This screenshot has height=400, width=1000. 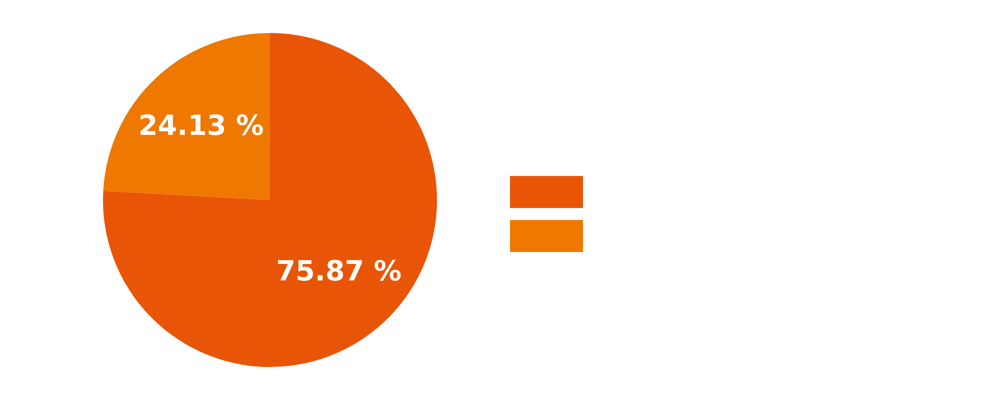 I want to click on pie-slice, so click(x=186, y=116).